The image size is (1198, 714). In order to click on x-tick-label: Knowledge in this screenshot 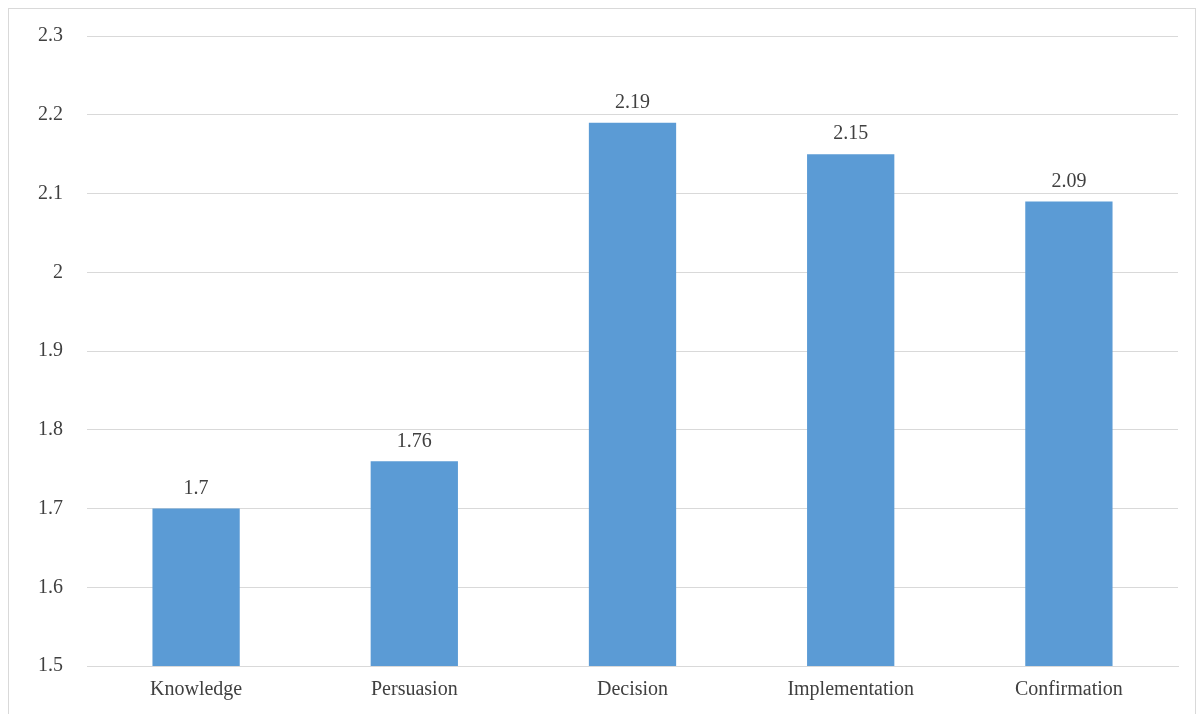, I will do `click(196, 689)`.